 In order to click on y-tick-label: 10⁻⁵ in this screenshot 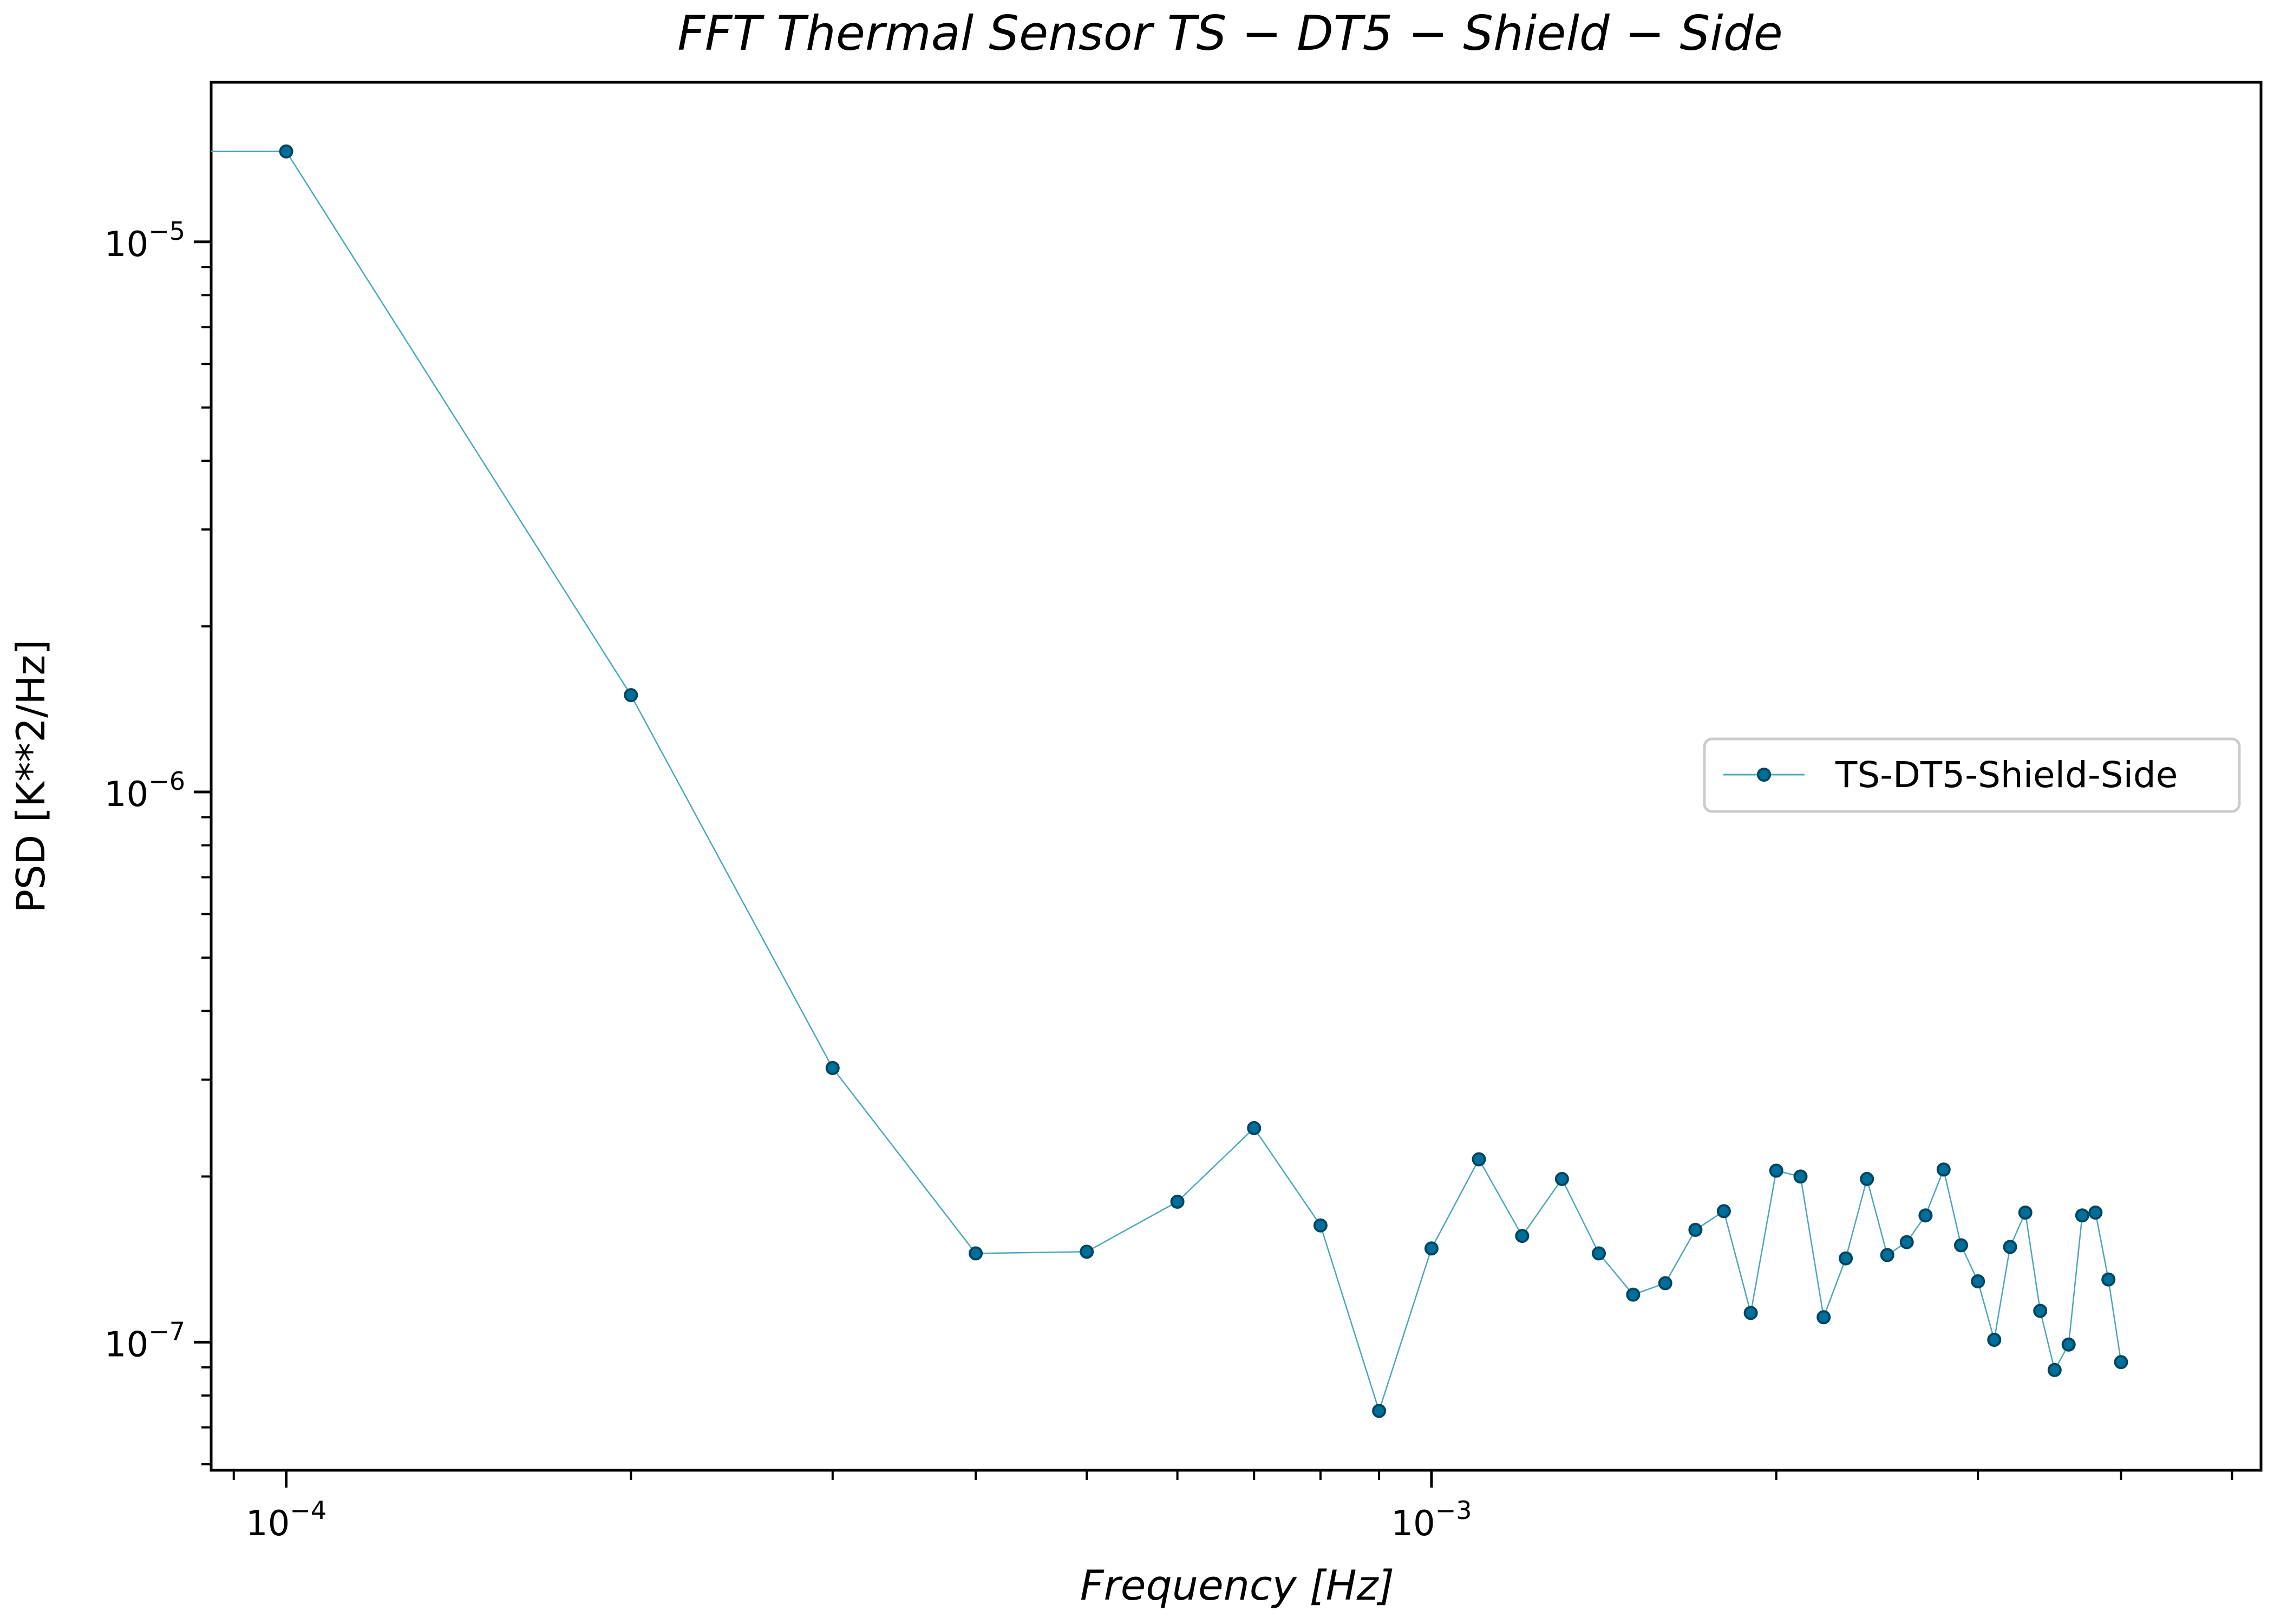, I will do `click(144, 241)`.